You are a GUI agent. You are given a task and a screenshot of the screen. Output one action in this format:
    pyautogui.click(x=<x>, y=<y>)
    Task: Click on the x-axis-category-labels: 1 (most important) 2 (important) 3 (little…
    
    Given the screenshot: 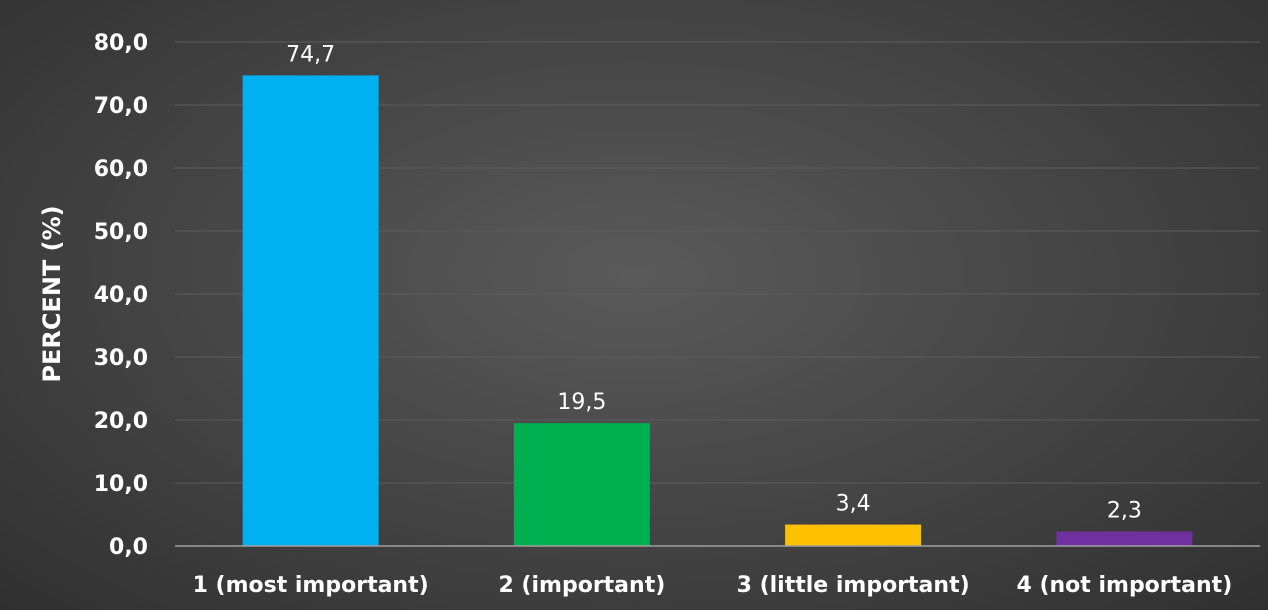 What is the action you would take?
    pyautogui.click(x=713, y=585)
    